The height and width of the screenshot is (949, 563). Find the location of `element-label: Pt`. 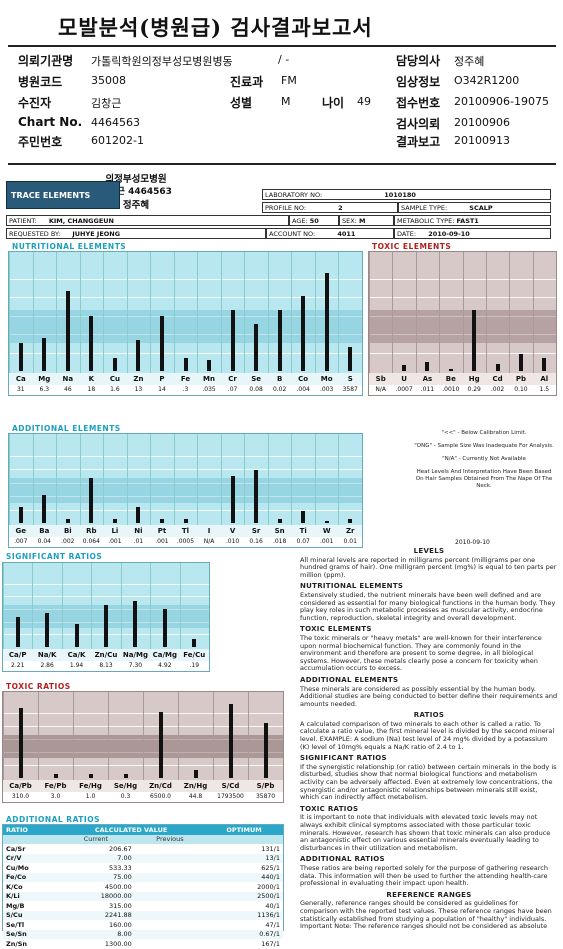

element-label: Pt is located at coordinates (162, 531).